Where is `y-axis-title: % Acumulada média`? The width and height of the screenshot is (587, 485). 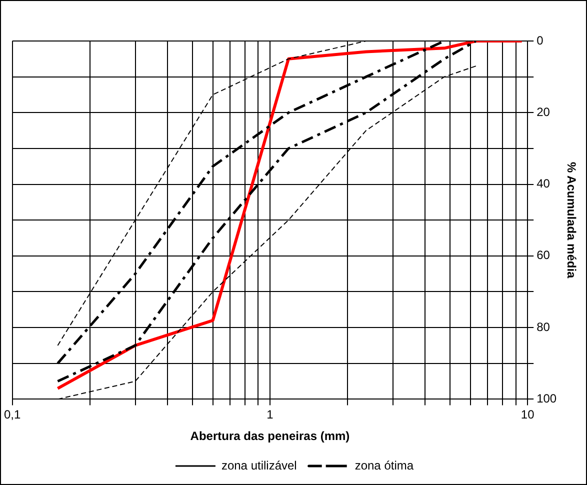 y-axis-title: % Acumulada média is located at coordinates (571, 220).